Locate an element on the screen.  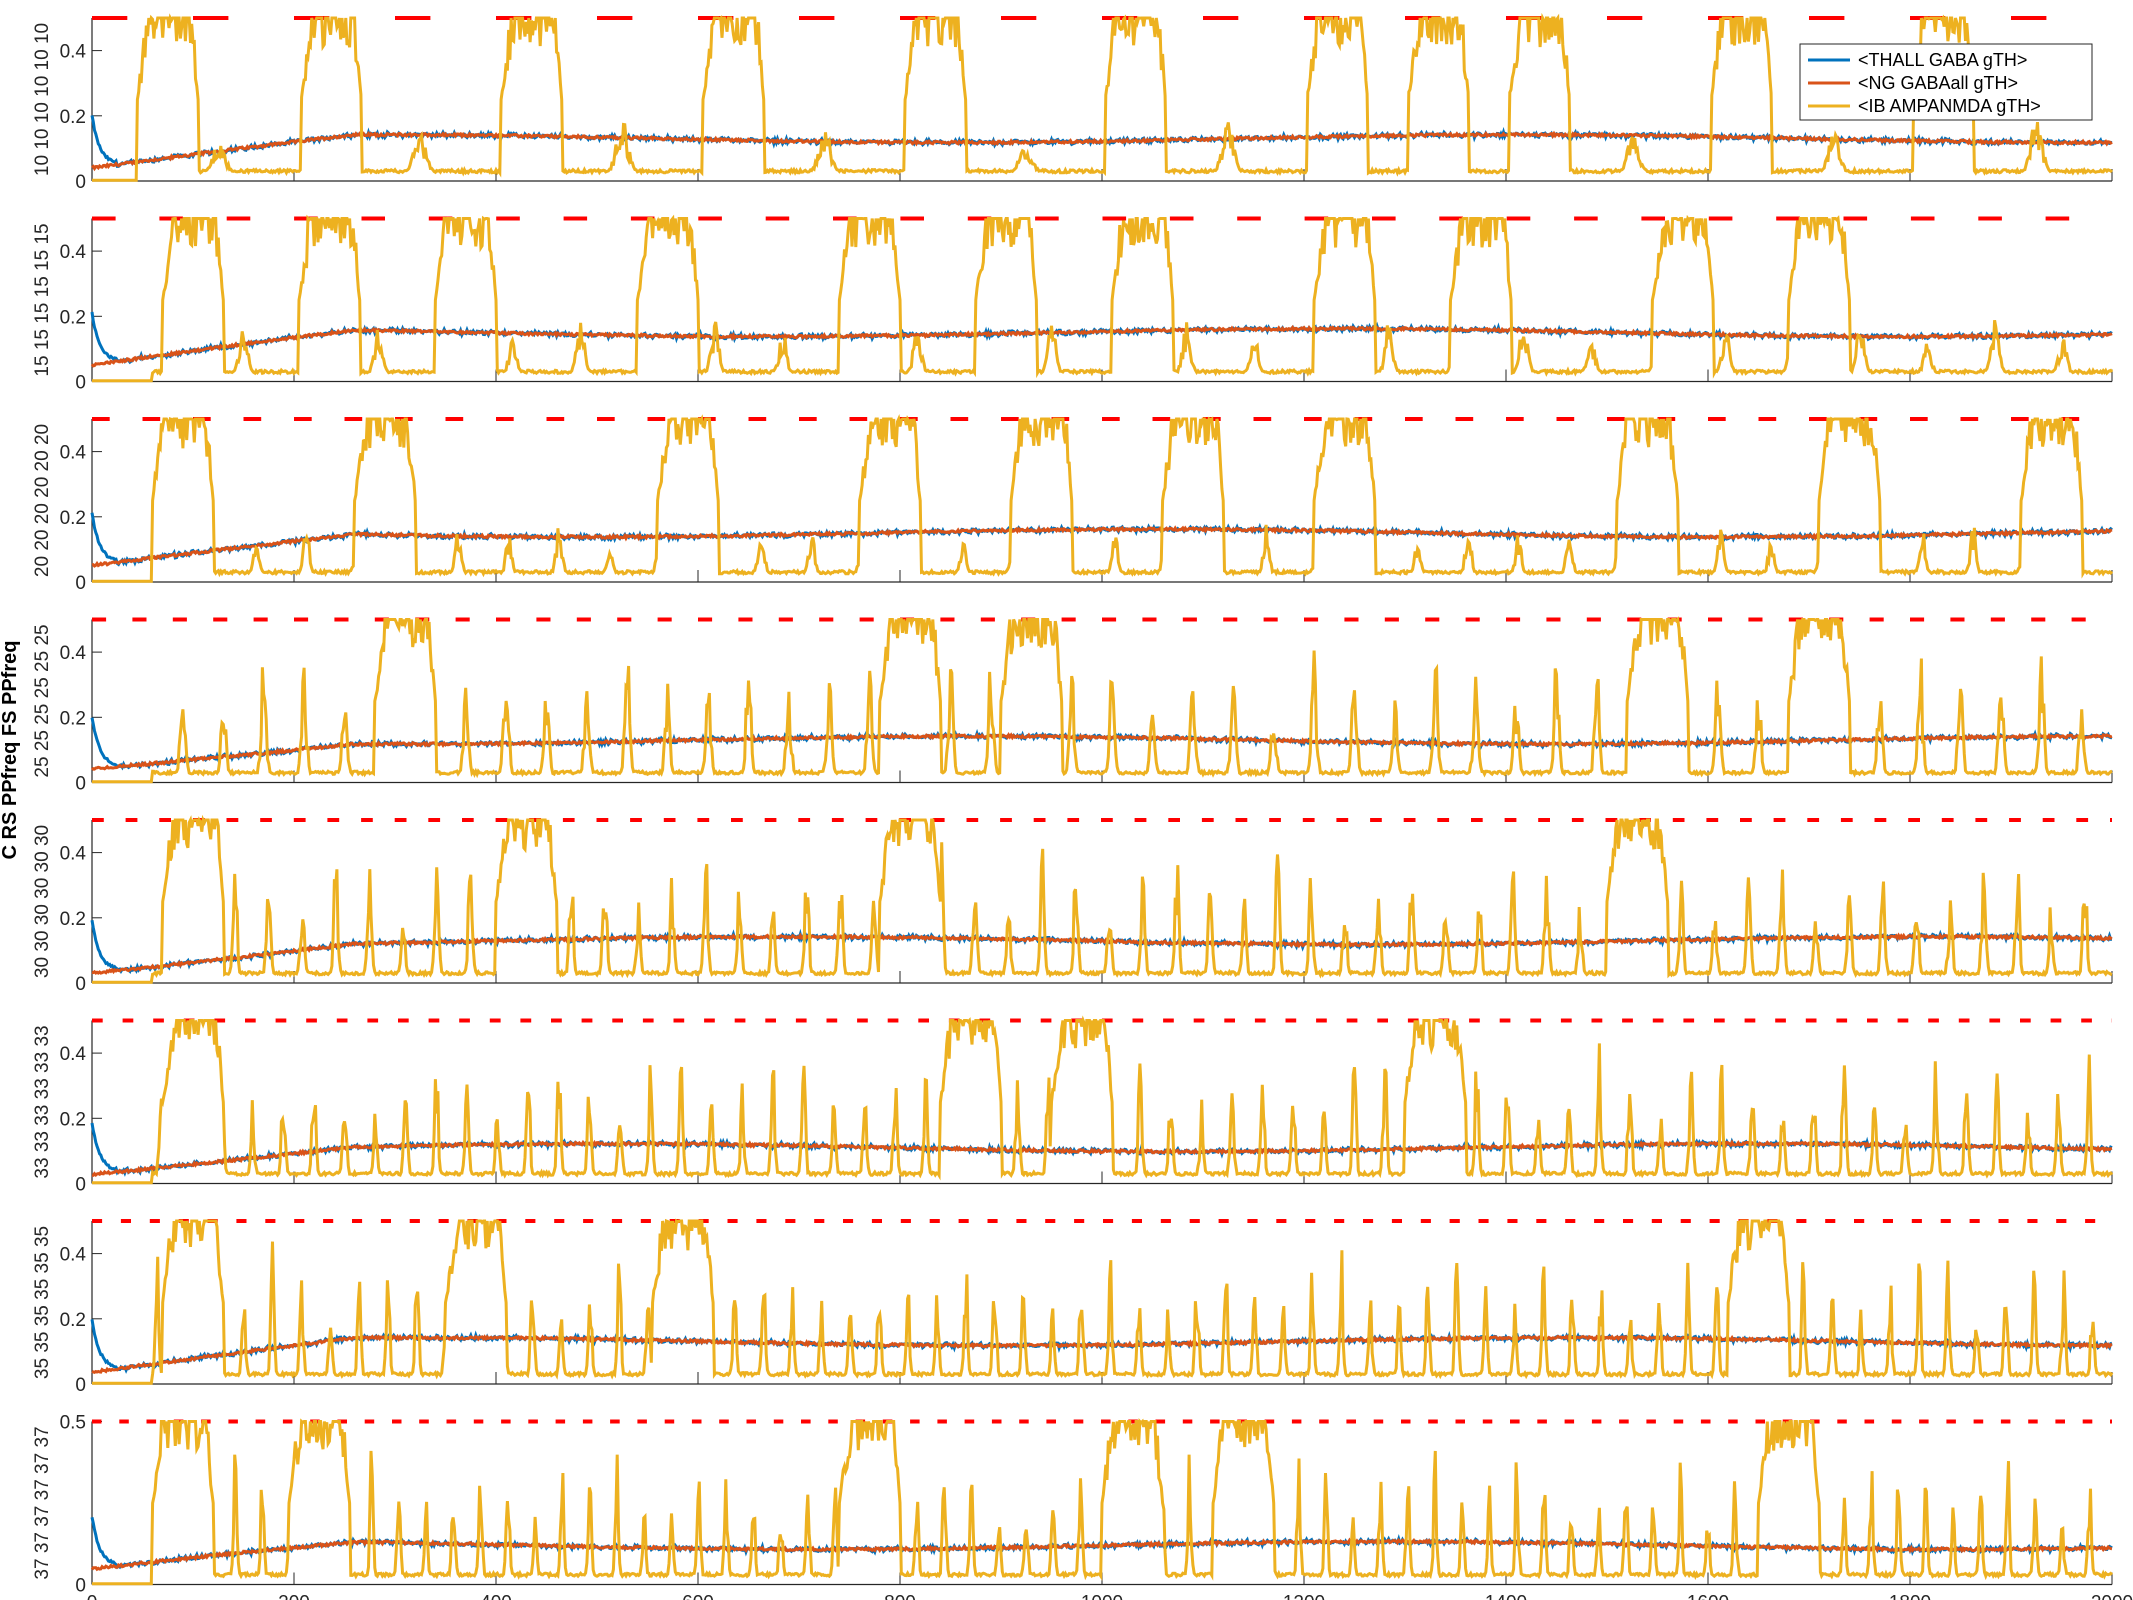
panel-3: 0 0.2 0.4 20 20 20 20 20 20 is located at coordinates (1073, 504).